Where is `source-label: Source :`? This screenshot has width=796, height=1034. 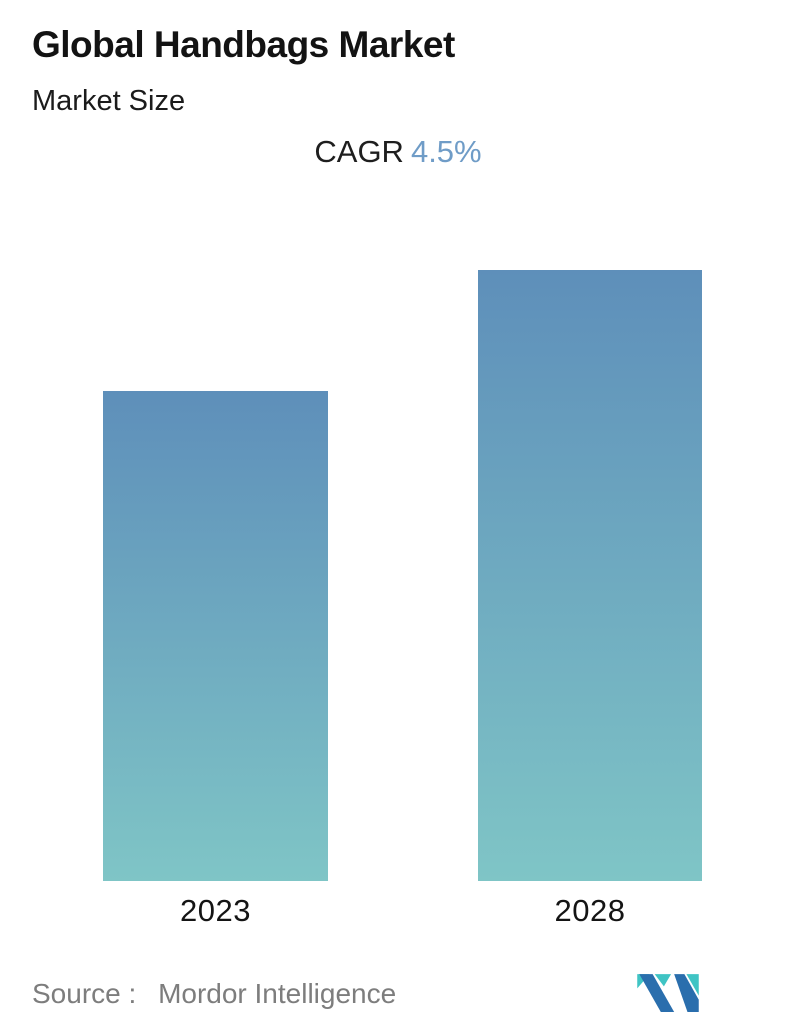
source-label: Source : is located at coordinates (84, 993).